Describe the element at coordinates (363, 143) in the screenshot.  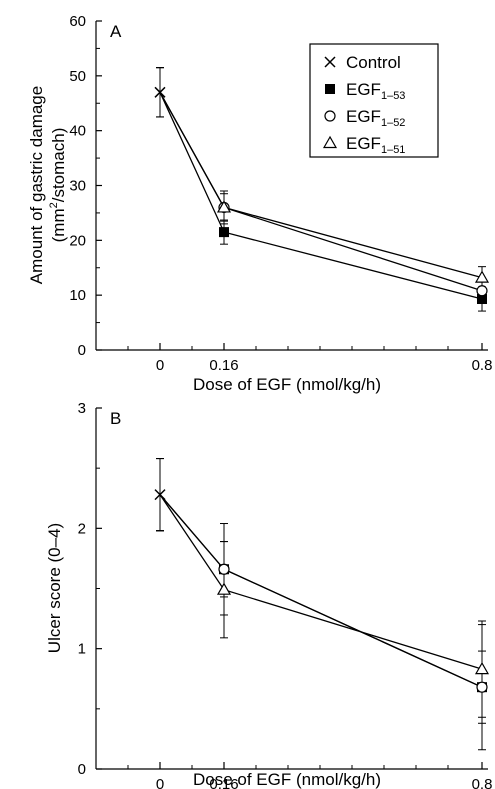
I see `legend-label-main-3: EGF` at that location.